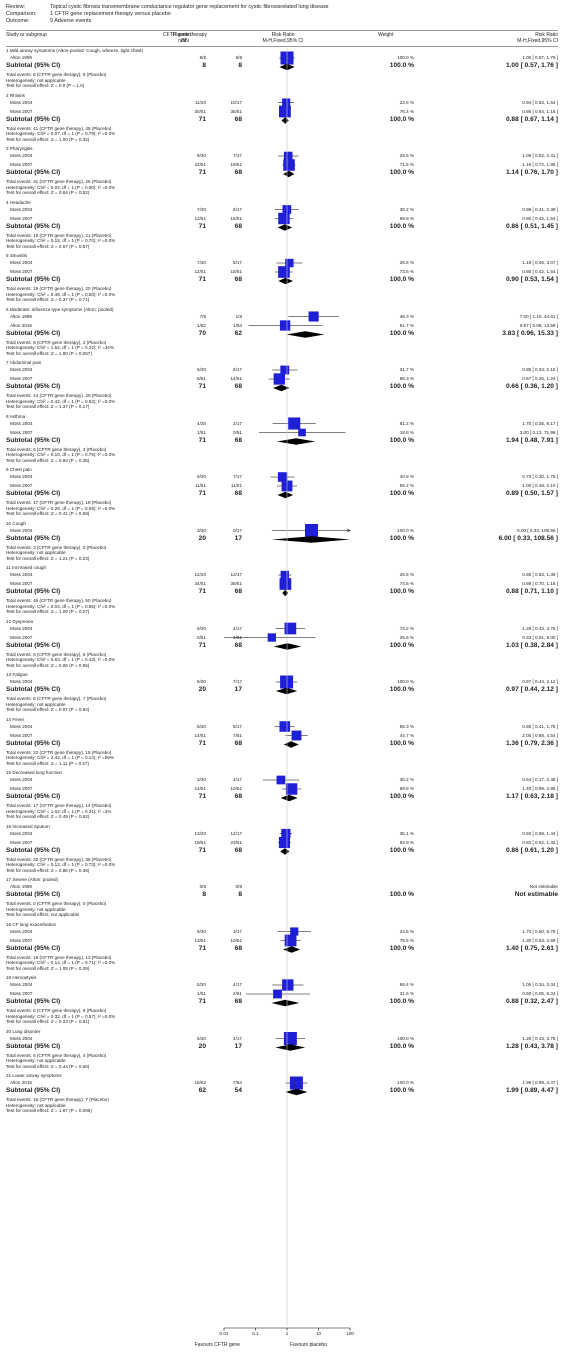 The width and height of the screenshot is (566, 1364). I want to click on study-exp-events: 12/51, so click(200, 271).